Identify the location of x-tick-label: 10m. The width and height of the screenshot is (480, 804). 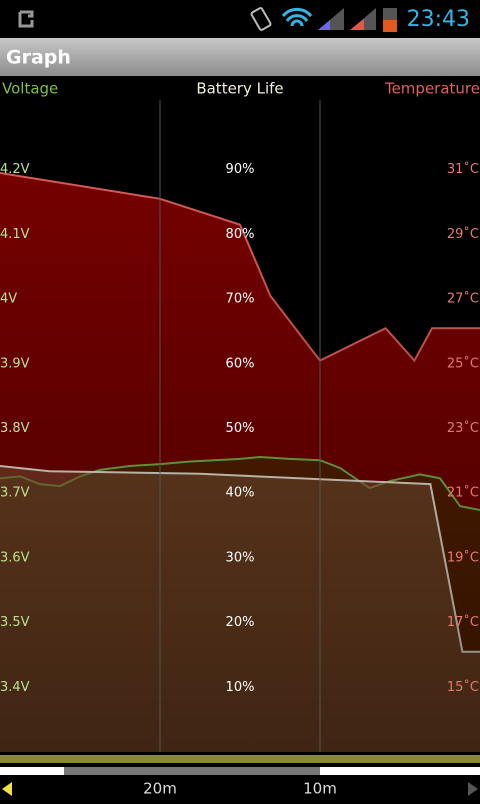
(320, 789).